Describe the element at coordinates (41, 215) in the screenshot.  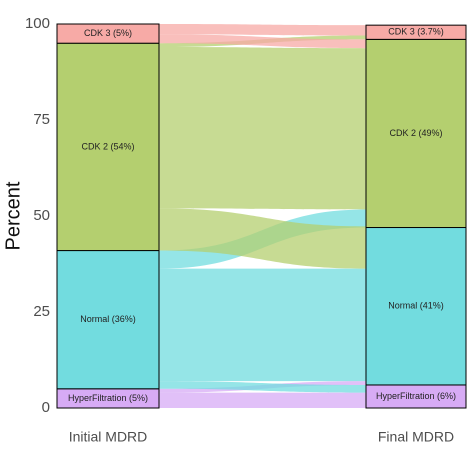
I see `y-tick-label: 50` at that location.